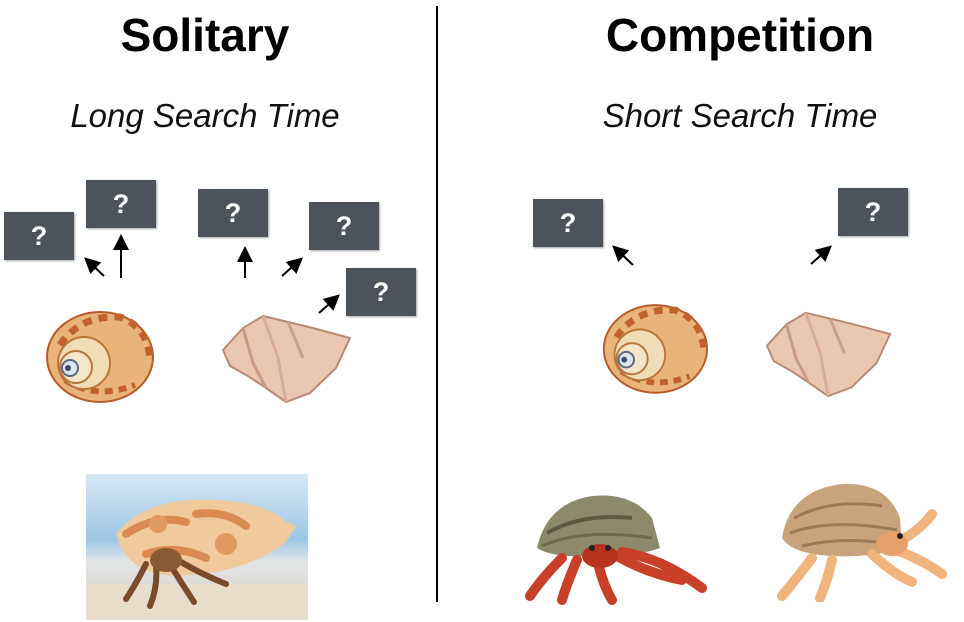 This screenshot has width=964, height=622. I want to click on left-panel-title: Solitary, so click(205, 35).